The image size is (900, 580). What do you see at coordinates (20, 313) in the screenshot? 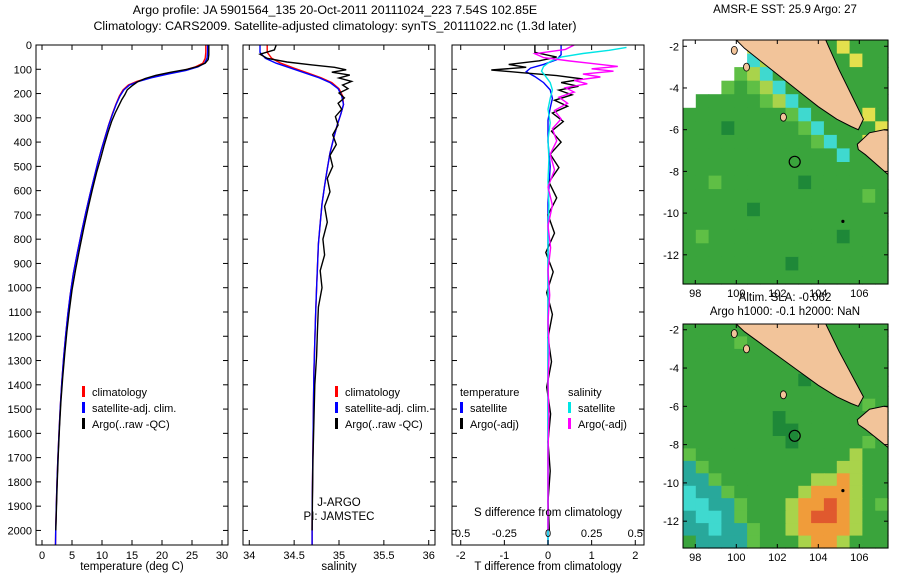
I see `tick-label: 1100` at bounding box center [20, 313].